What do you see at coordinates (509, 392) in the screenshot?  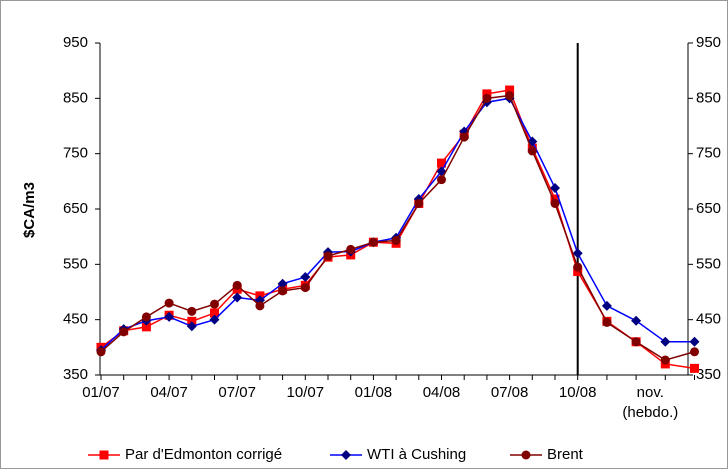 I see `x-tick-label: 07/08` at bounding box center [509, 392].